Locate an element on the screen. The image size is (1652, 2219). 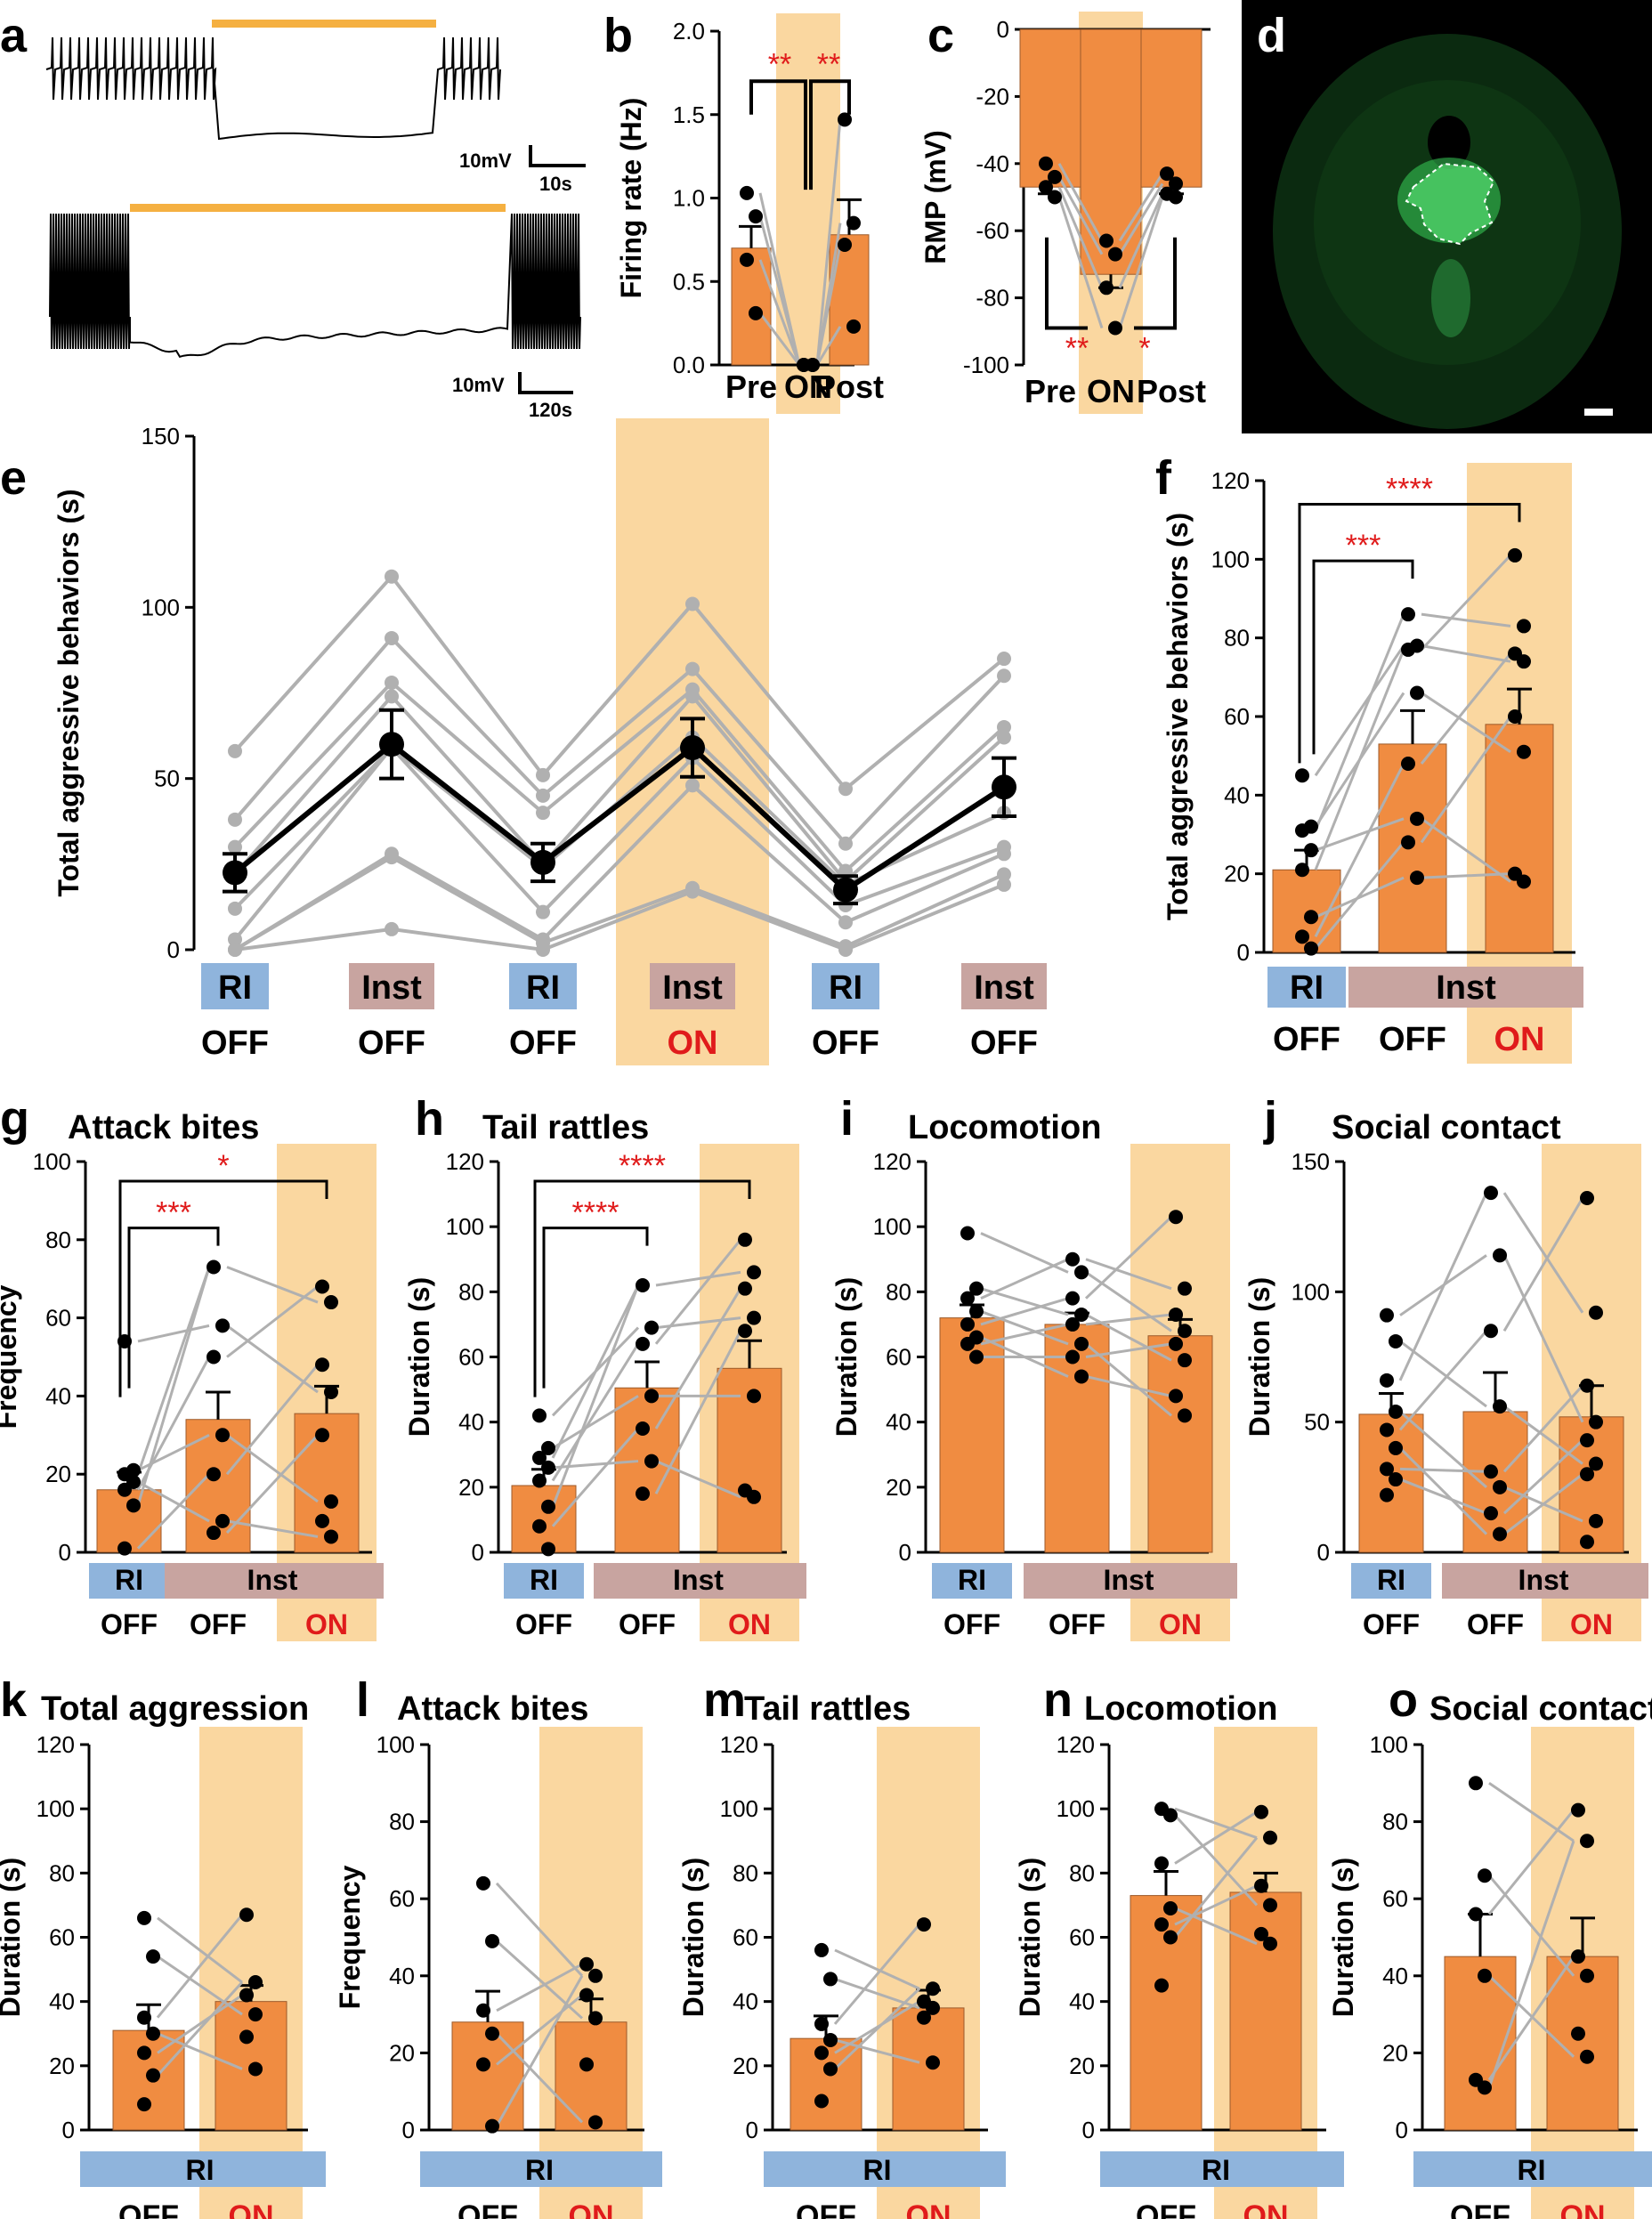
scale-bar-d is located at coordinates (1598, 413).